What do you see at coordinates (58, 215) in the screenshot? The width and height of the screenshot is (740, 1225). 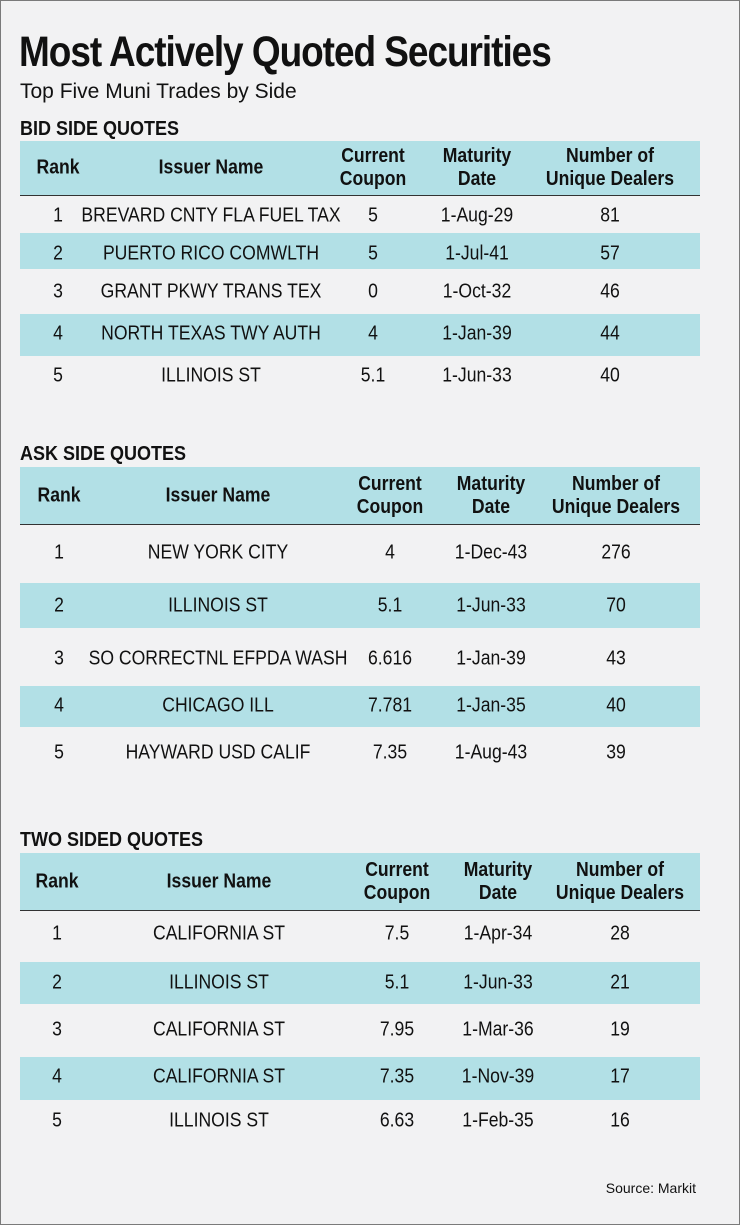 I see `bid-cell-rank: 1` at bounding box center [58, 215].